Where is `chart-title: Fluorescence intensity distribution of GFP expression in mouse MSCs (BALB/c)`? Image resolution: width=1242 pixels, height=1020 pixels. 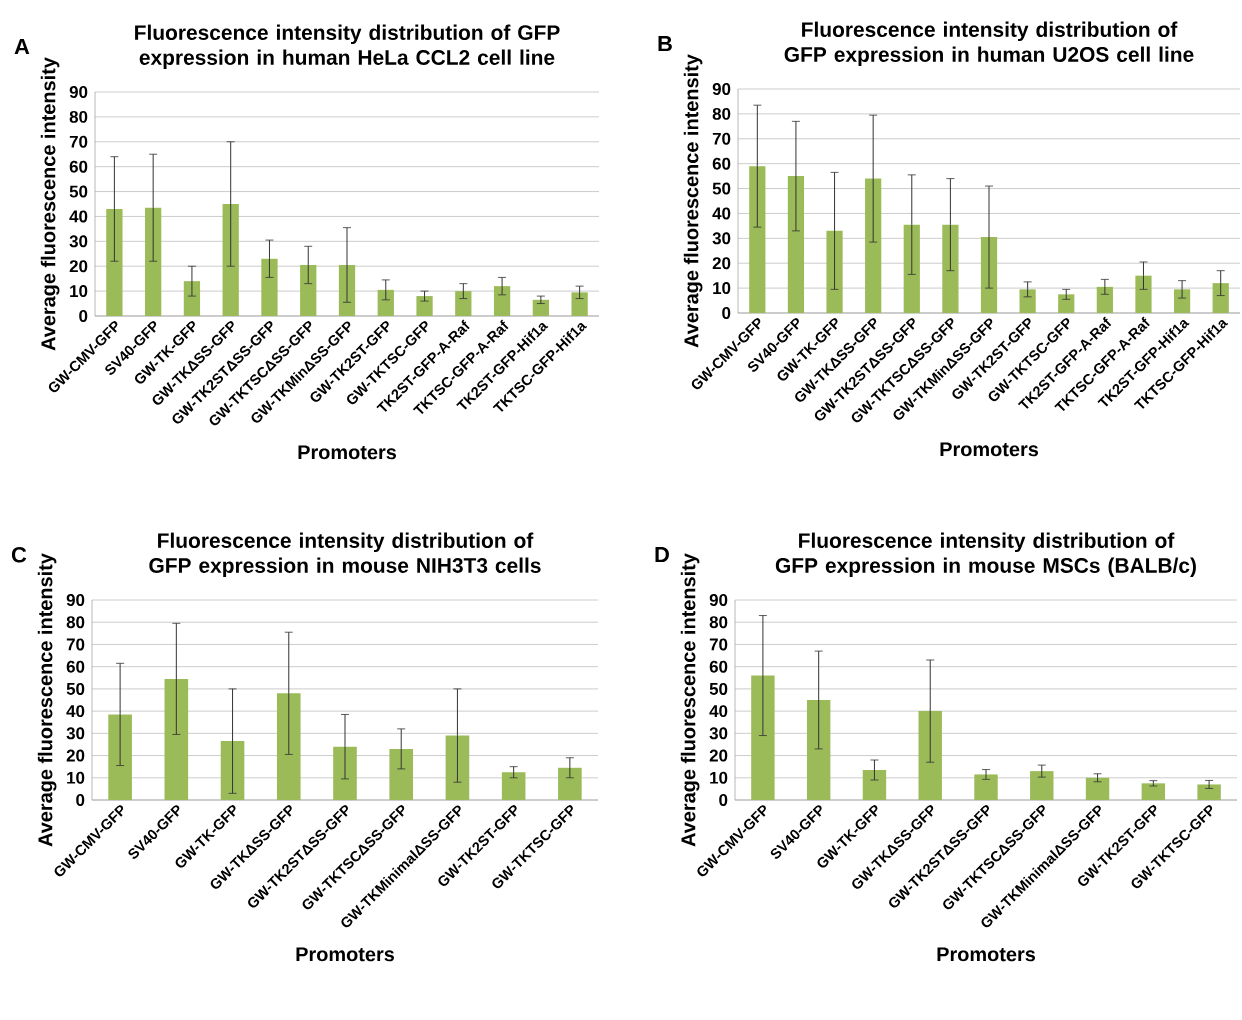 chart-title: Fluorescence intensity distribution of GFP expression in mouse MSCs (BALB/c) is located at coordinates (985, 555).